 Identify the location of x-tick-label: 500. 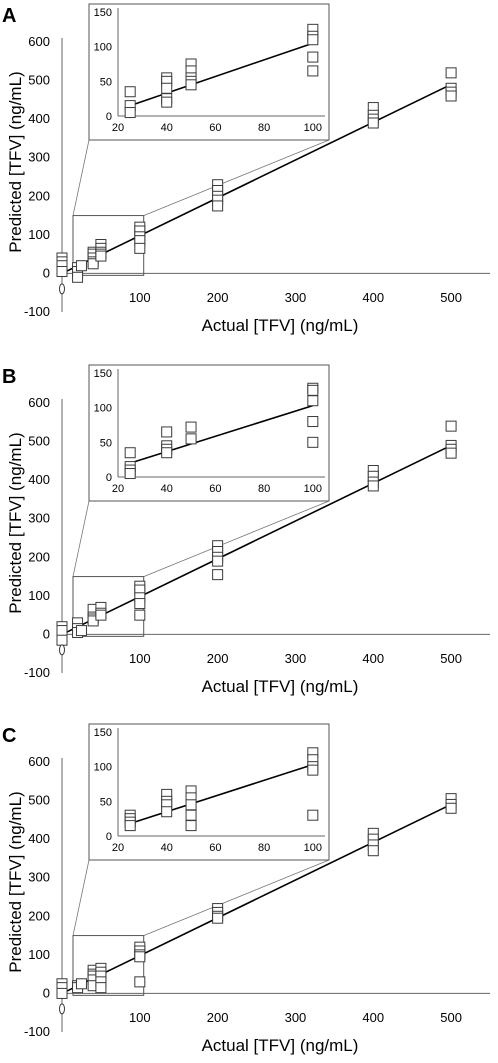
(451, 658).